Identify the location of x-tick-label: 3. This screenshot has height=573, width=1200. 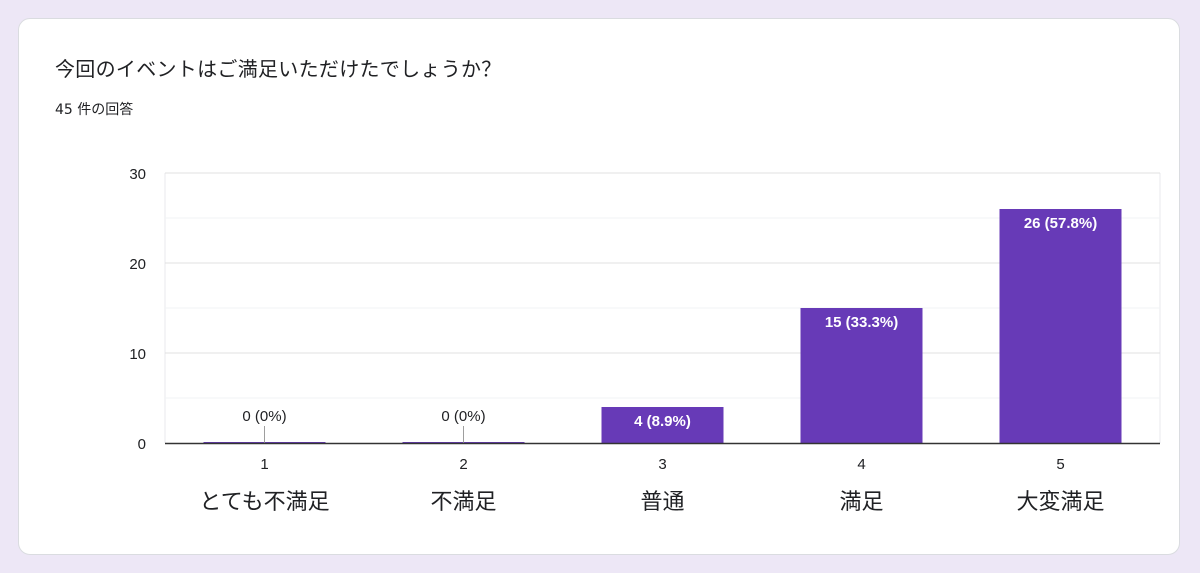
(662, 464).